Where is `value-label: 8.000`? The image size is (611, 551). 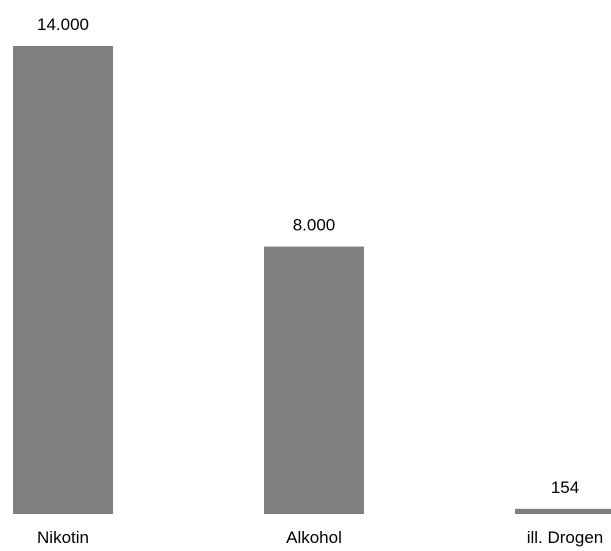 value-label: 8.000 is located at coordinates (314, 225).